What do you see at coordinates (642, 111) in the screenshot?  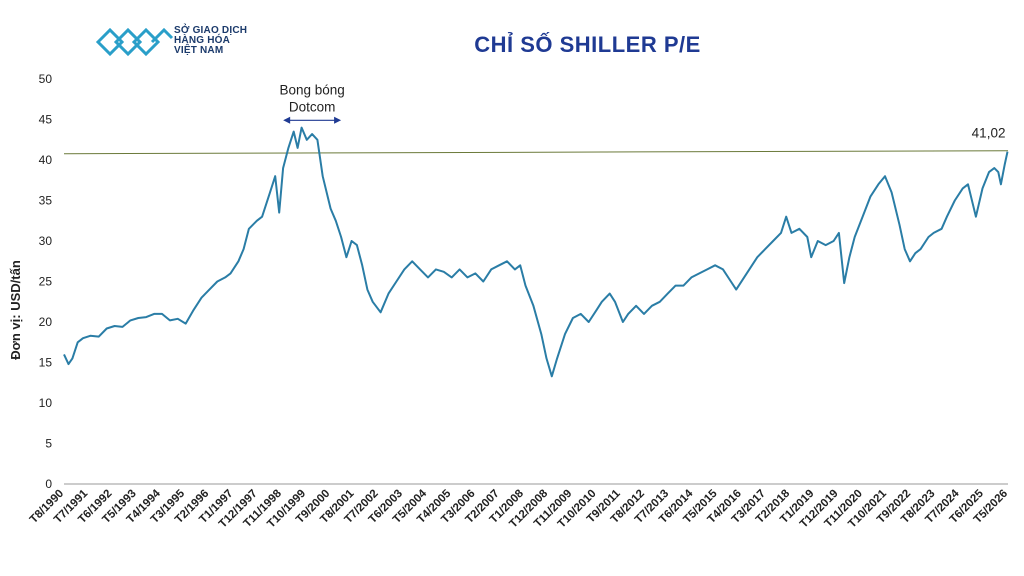 I see `annotation-layer: 41,02 Bong bóng Dotcom` at bounding box center [642, 111].